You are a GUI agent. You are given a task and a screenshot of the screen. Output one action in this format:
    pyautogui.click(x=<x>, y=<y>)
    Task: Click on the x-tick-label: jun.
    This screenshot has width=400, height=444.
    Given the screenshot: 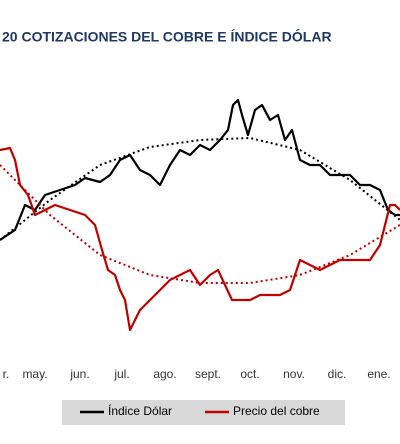 What is the action you would take?
    pyautogui.click(x=79, y=374)
    